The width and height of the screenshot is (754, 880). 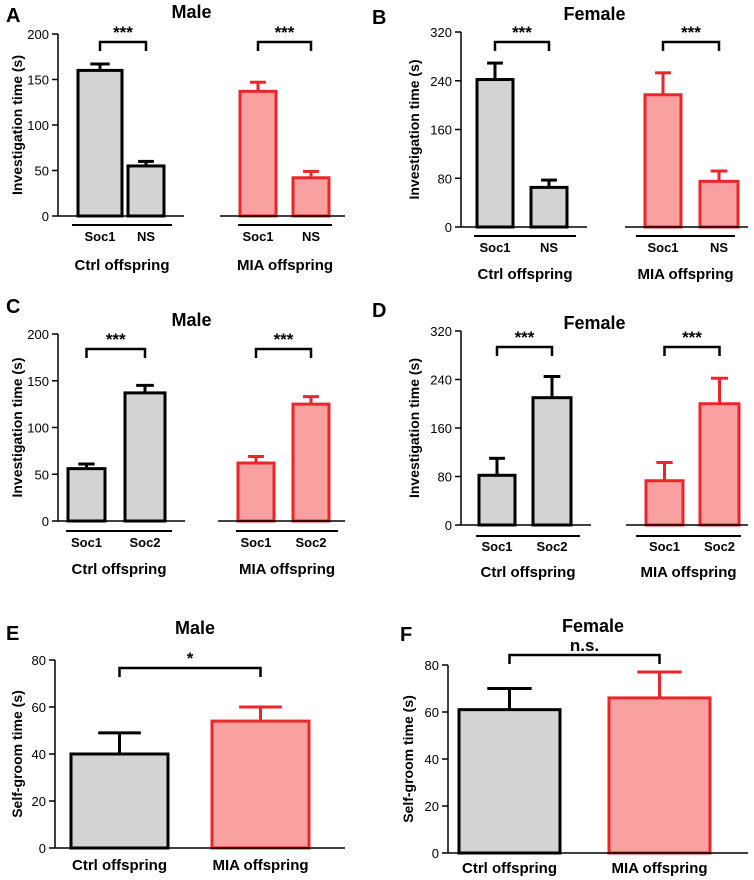 I want to click on panel-a-group-label: Ctrl offspring, so click(x=122, y=265).